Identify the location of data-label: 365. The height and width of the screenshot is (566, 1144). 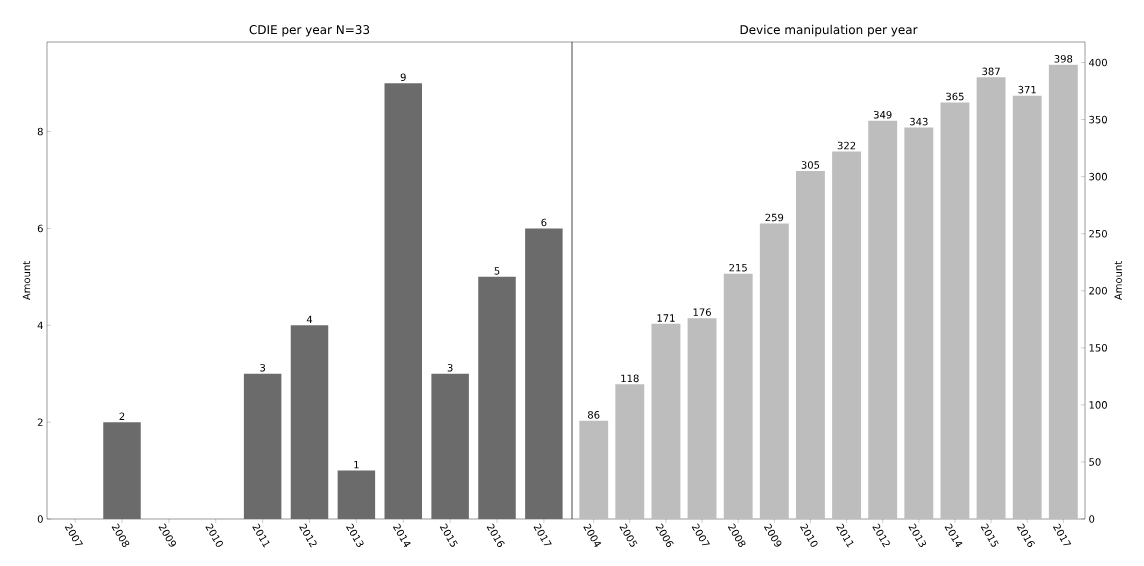
(955, 96).